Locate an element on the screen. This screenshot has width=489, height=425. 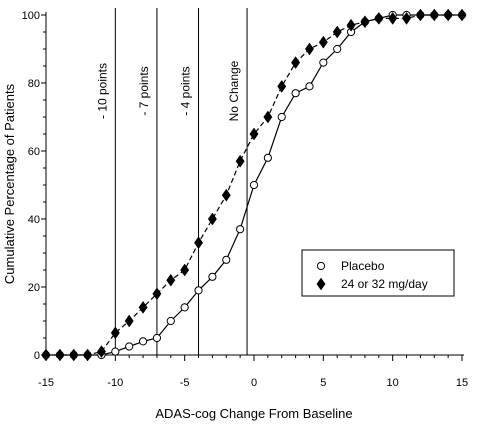
legend-box is located at coordinates (378, 273).